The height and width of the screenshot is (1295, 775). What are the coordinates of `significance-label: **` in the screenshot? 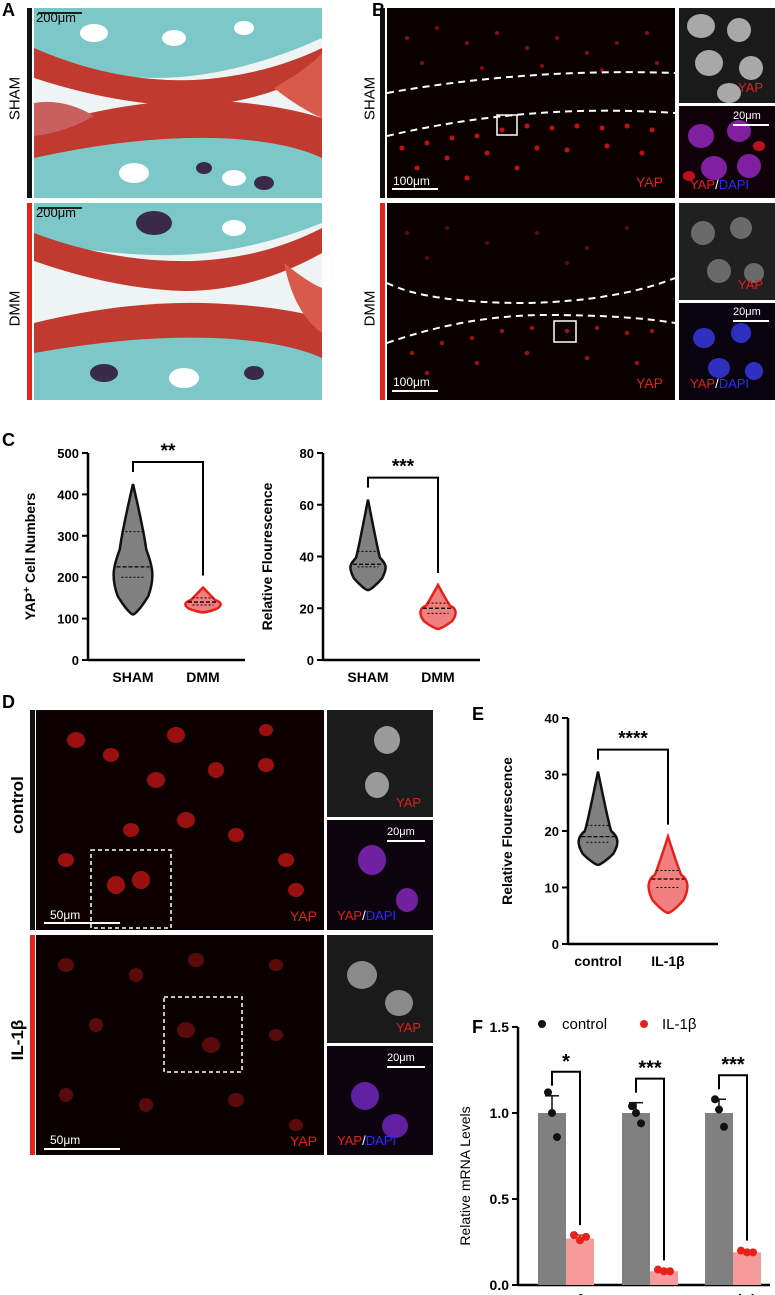 It's located at (168, 451).